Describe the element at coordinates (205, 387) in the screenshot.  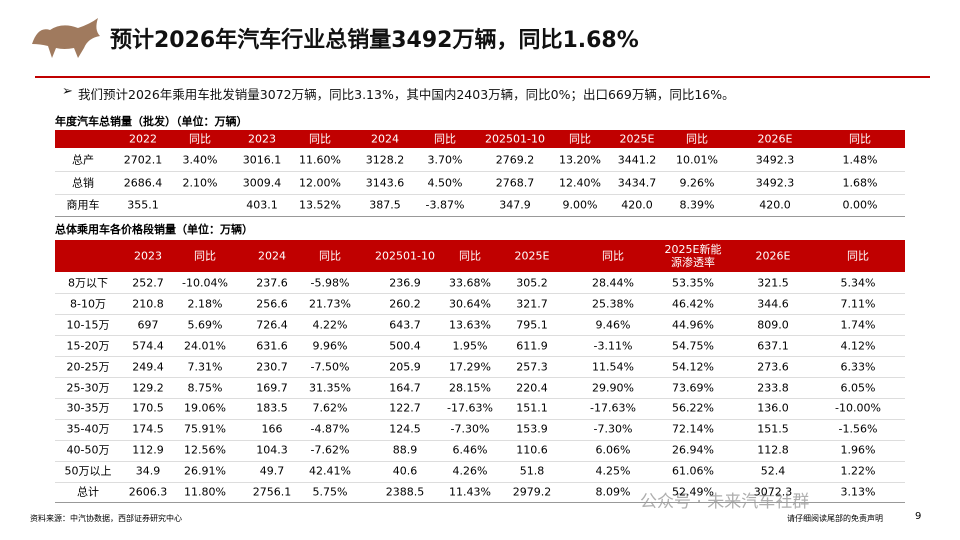
I see `table-cell: 8.75%` at that location.